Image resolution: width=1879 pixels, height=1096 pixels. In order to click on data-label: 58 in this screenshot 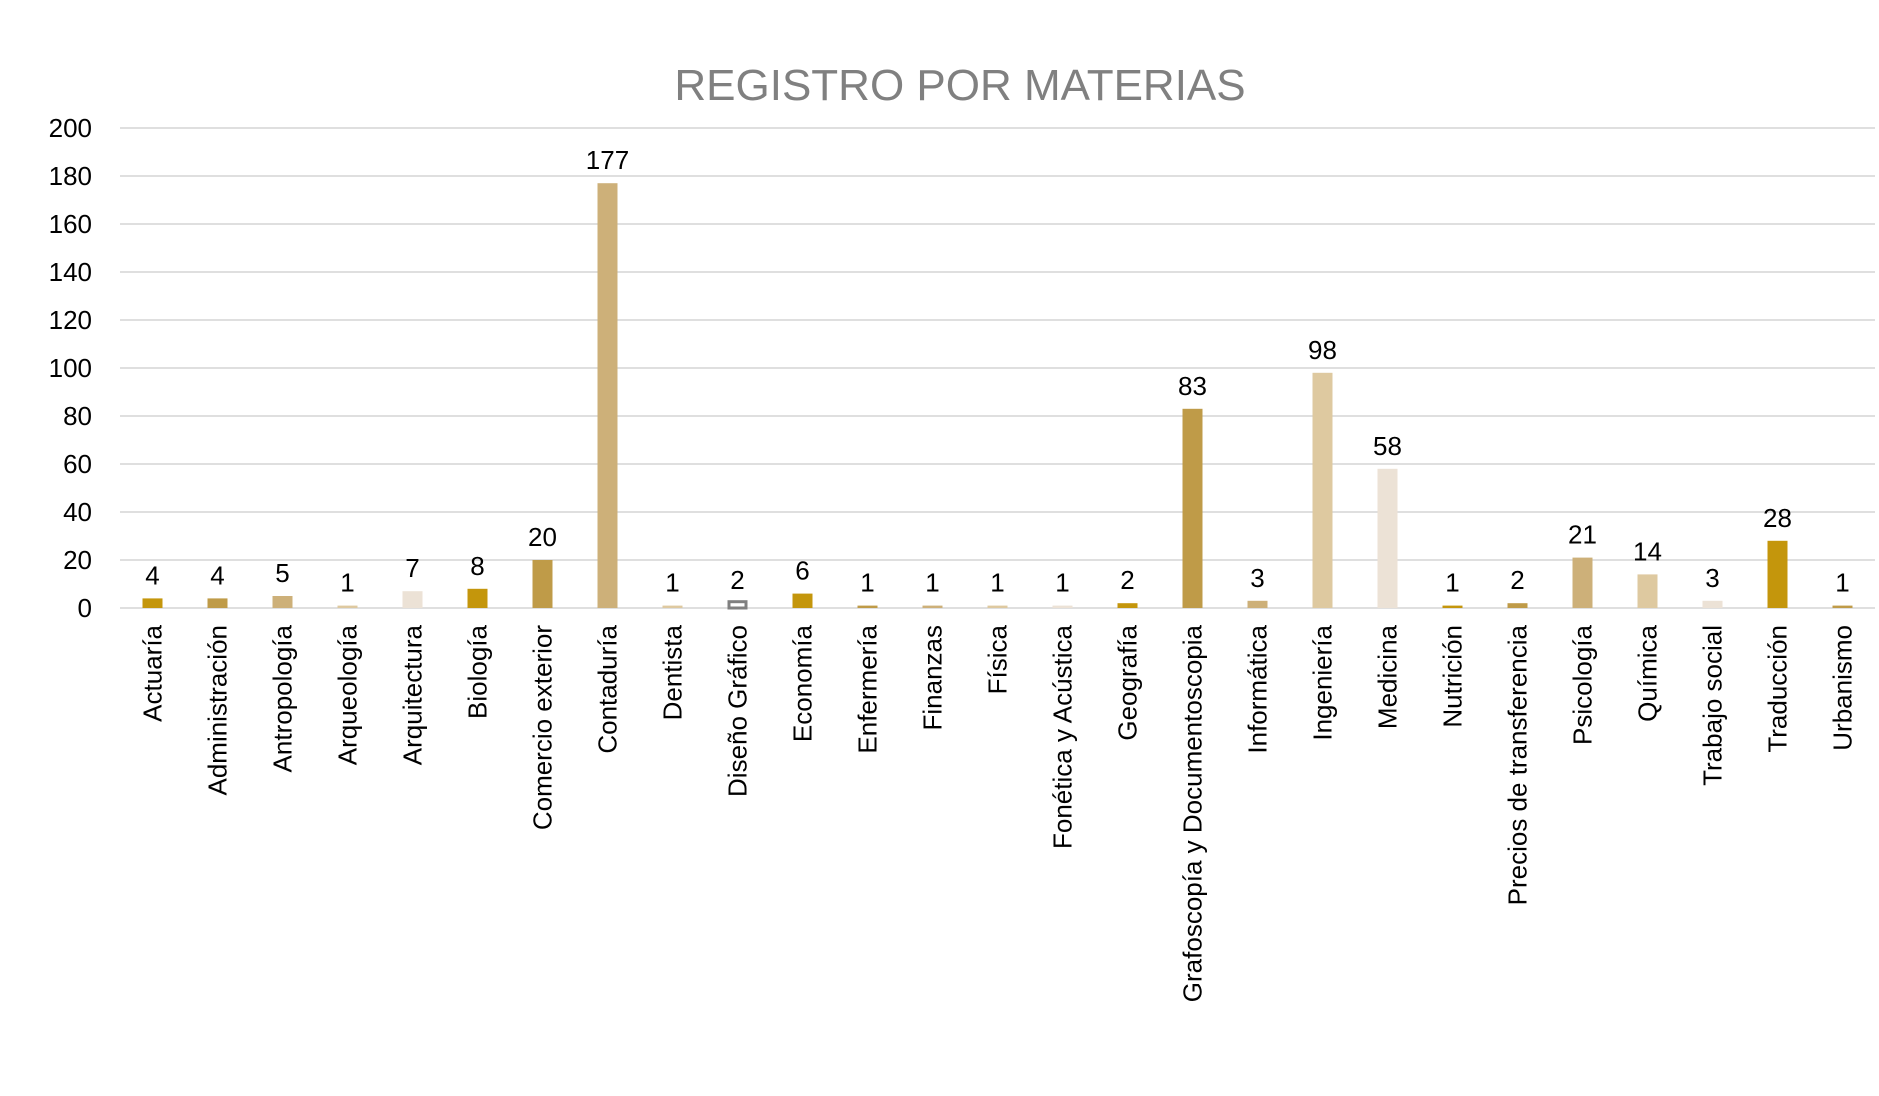, I will do `click(1387, 446)`.